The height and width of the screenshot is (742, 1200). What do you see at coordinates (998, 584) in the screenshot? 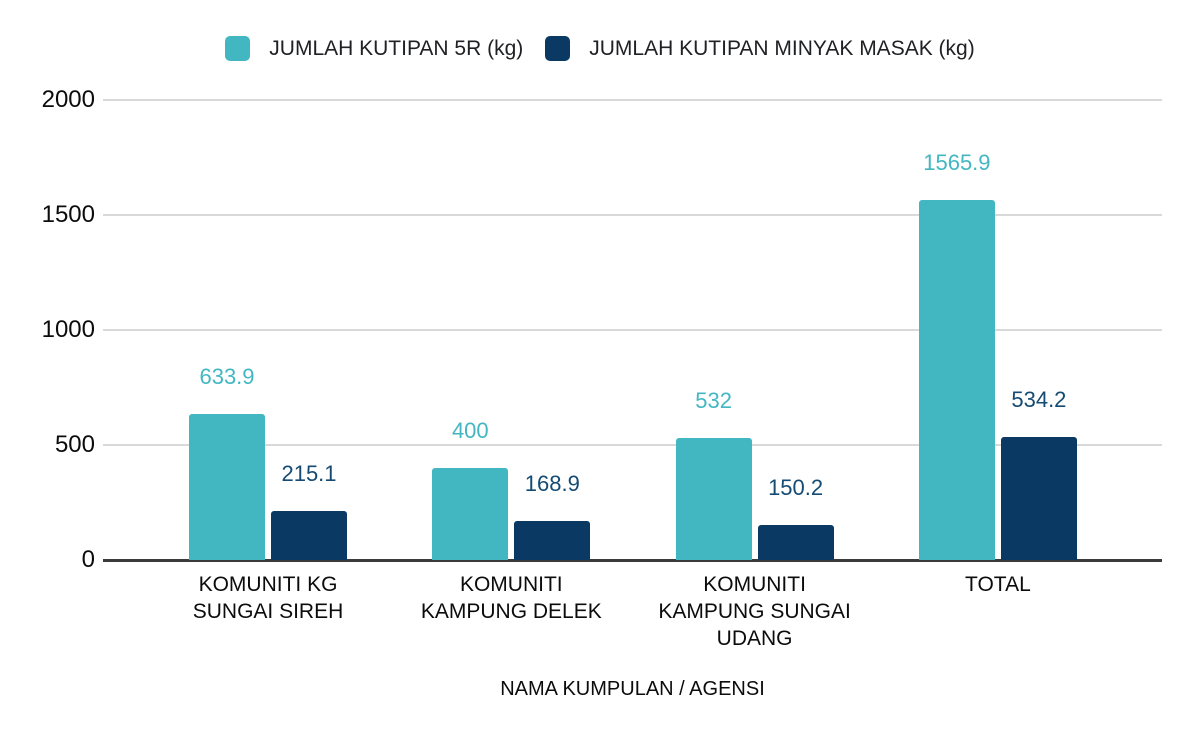
I see `category-label-3: TOTAL` at bounding box center [998, 584].